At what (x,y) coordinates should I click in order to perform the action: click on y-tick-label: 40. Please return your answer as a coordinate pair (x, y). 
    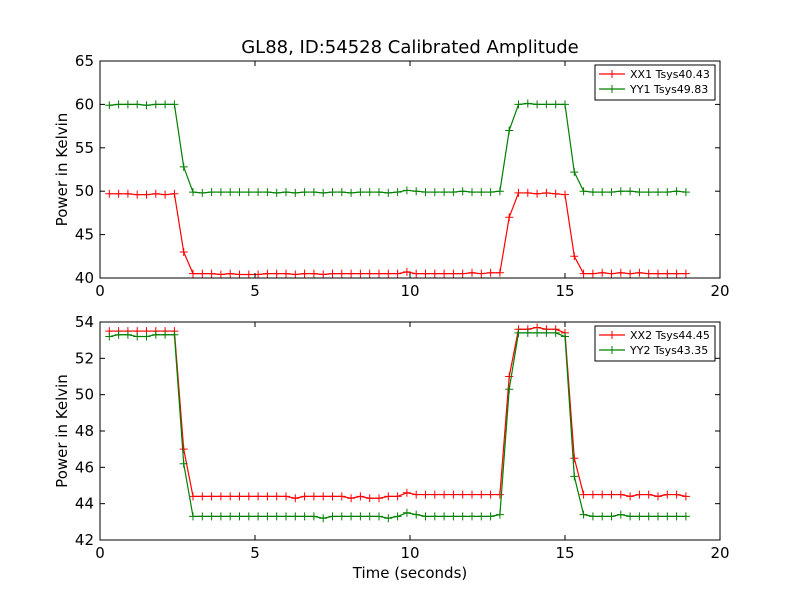
    Looking at the image, I should click on (84, 278).